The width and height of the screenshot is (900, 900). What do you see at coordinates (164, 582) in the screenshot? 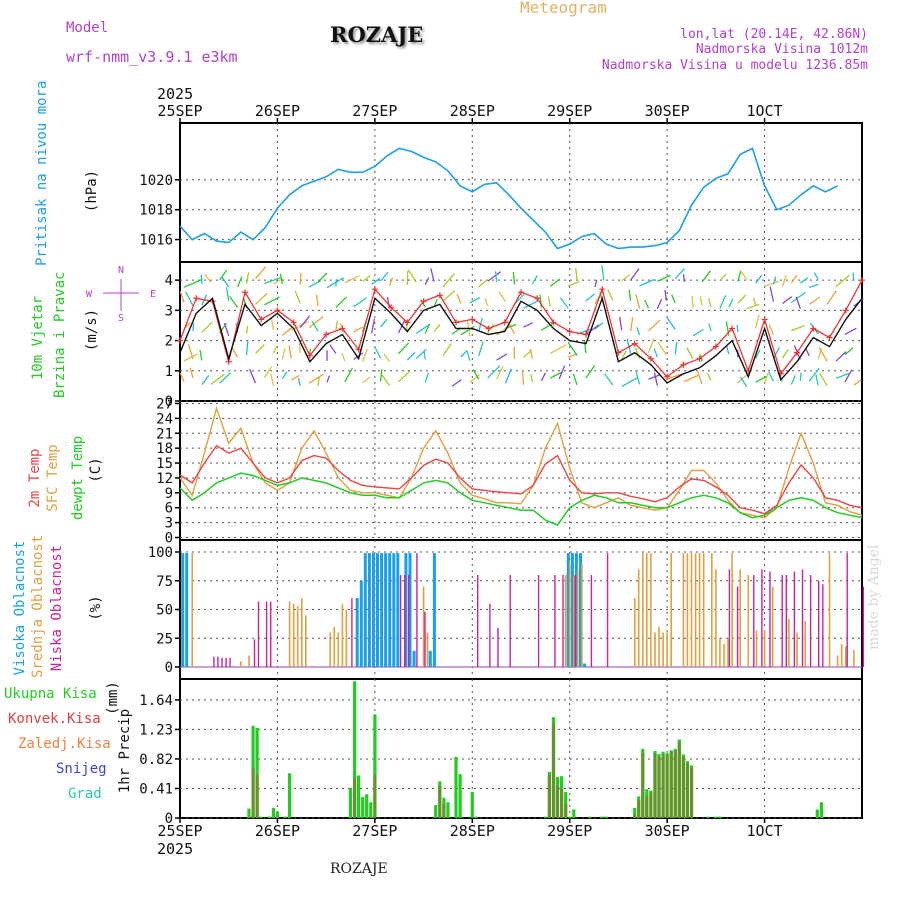
I see `y-tick-label: 75` at bounding box center [164, 582].